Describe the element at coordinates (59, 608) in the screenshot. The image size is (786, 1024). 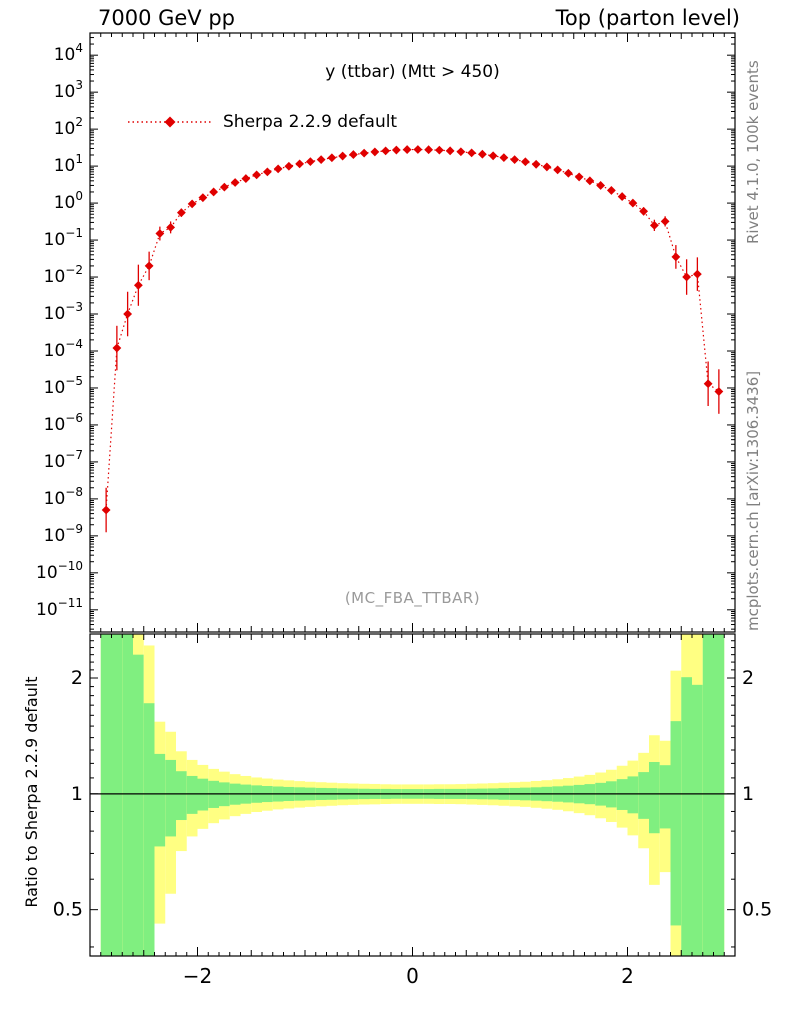
I see `svg-text: 10⁻¹¹` at that location.